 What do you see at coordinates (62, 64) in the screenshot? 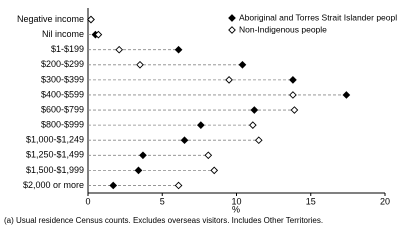
I see `category-label: $200-$299` at bounding box center [62, 64].